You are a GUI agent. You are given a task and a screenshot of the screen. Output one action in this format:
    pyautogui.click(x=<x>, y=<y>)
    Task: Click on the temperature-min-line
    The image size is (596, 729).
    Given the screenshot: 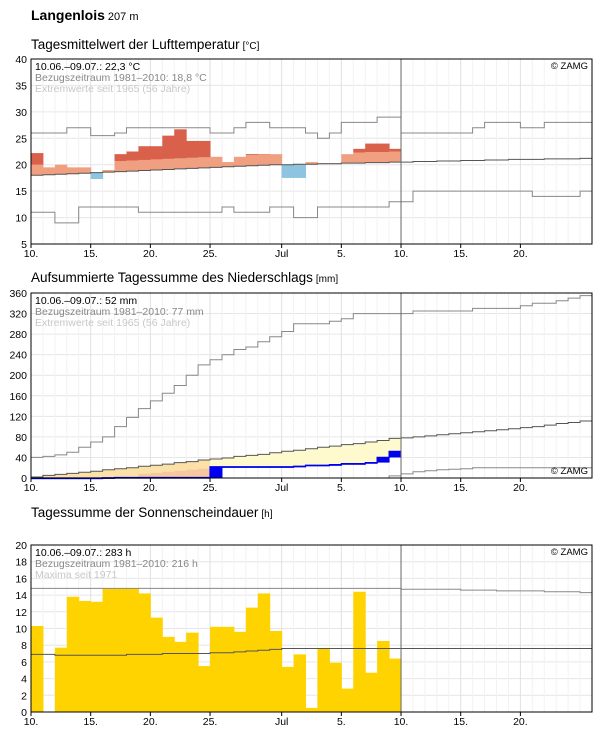 What is the action you would take?
    pyautogui.click(x=311, y=207)
    